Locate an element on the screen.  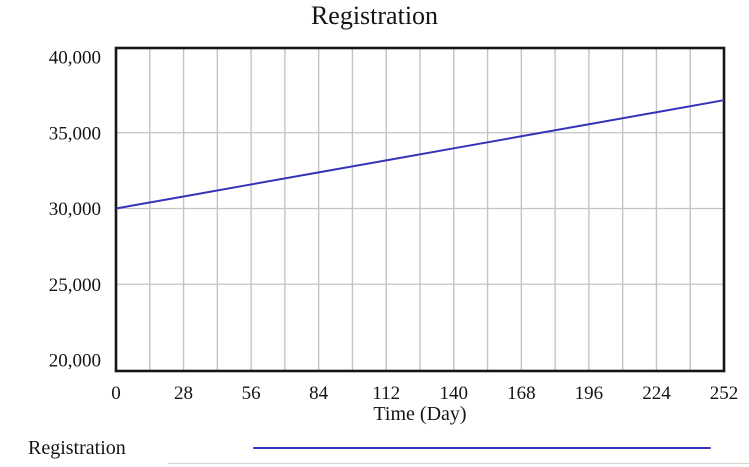
x-tick-label: 140 is located at coordinates (454, 393).